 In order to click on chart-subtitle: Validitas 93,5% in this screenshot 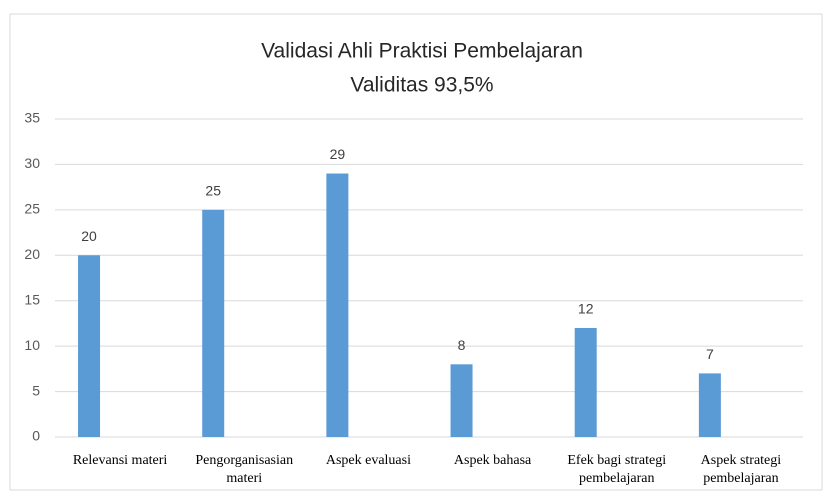, I will do `click(421, 85)`.